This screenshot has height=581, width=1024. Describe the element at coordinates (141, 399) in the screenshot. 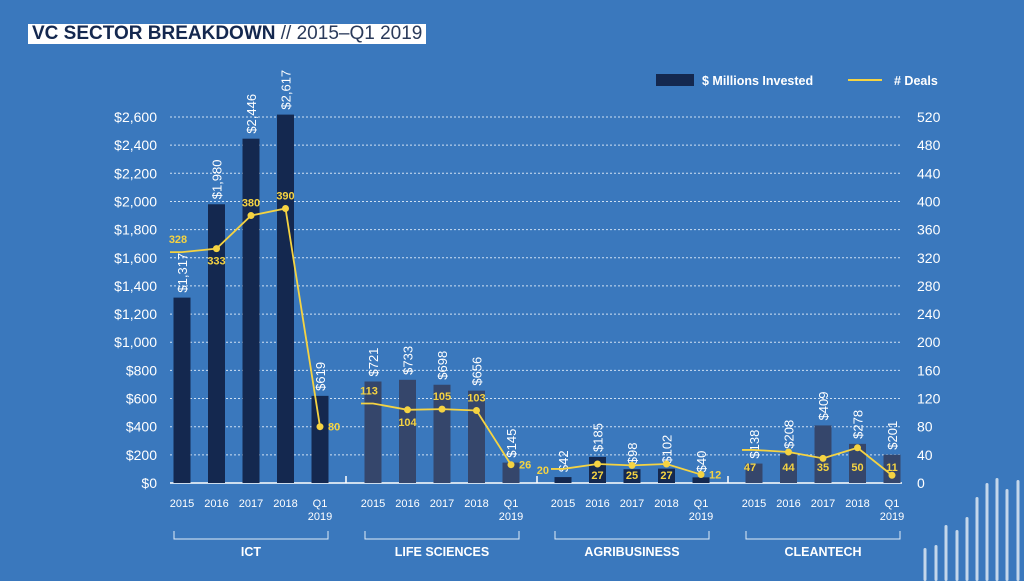

I see `left-tick-label: $600` at that location.